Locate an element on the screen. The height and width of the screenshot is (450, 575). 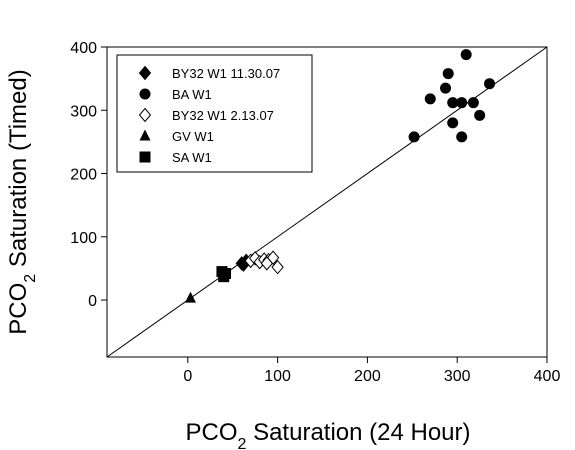
y-axis-title: PCO2 Saturation (Timed) is located at coordinates (22, 201).